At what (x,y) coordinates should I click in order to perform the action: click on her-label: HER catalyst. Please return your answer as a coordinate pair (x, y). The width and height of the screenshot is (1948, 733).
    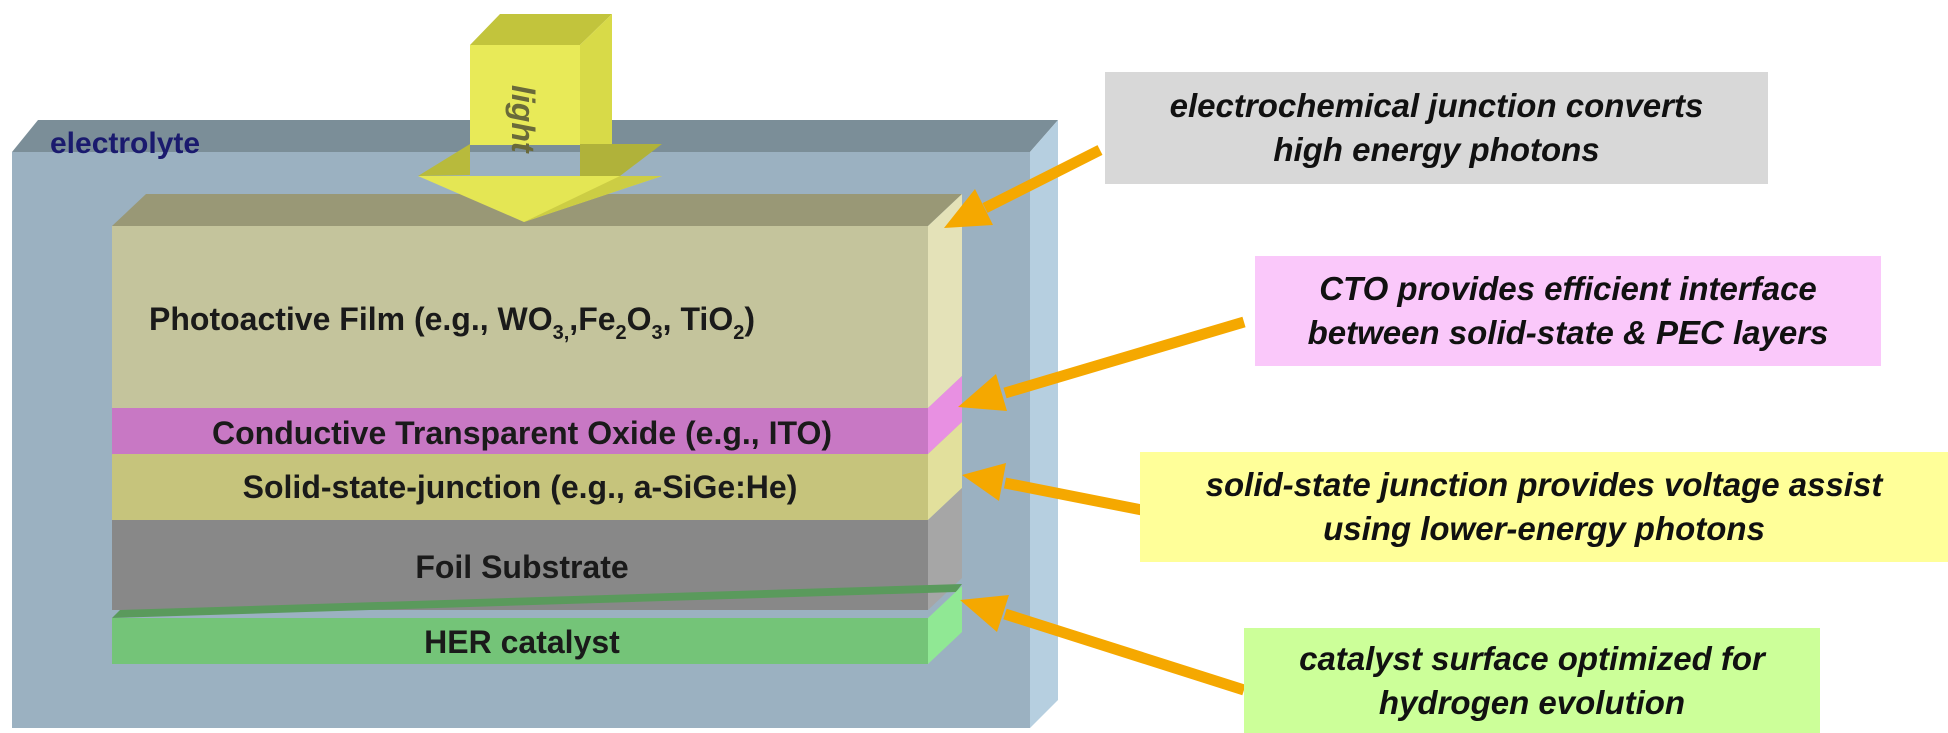
    Looking at the image, I should click on (522, 642).